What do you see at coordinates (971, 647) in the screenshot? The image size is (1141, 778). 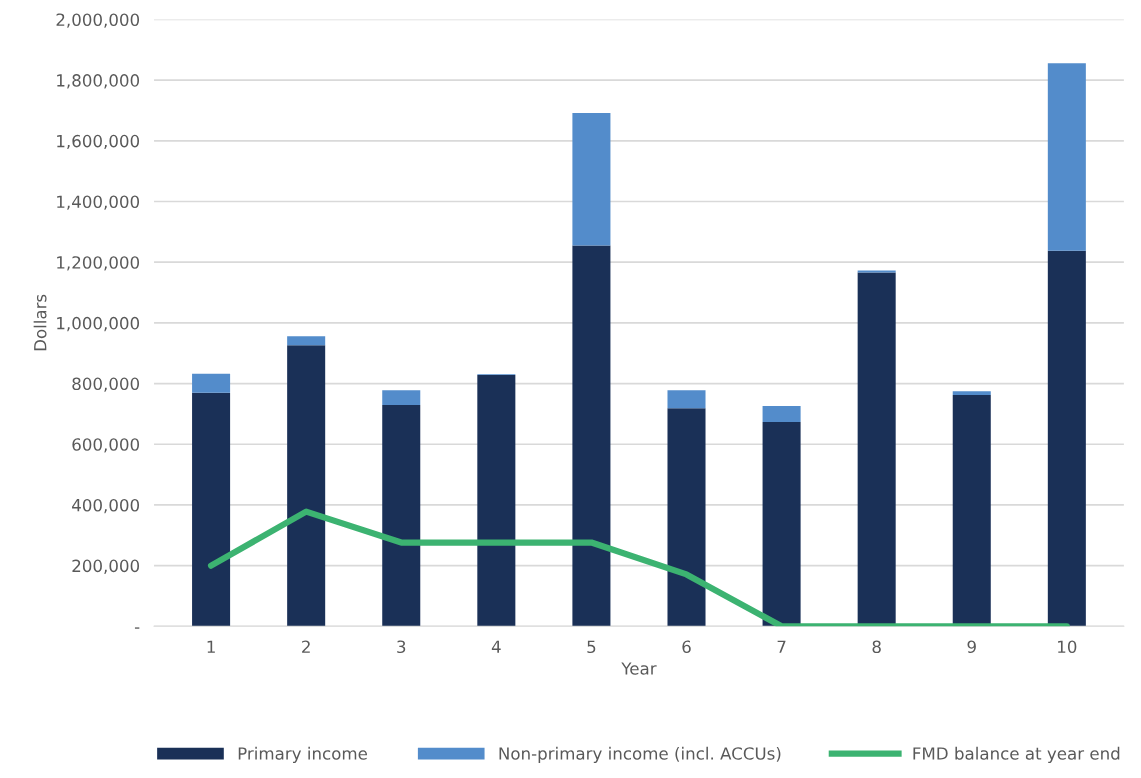 I see `x-tick-label: 9` at bounding box center [971, 647].